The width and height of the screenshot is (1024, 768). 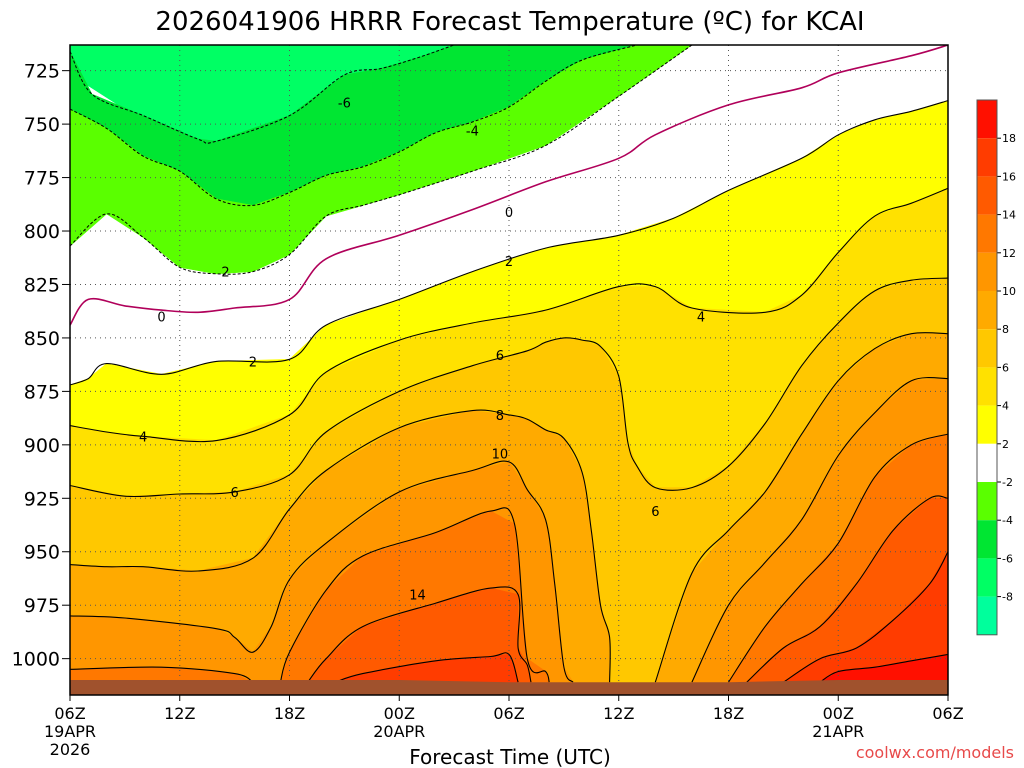 I want to click on y-tick-label: 775, so click(x=42, y=179).